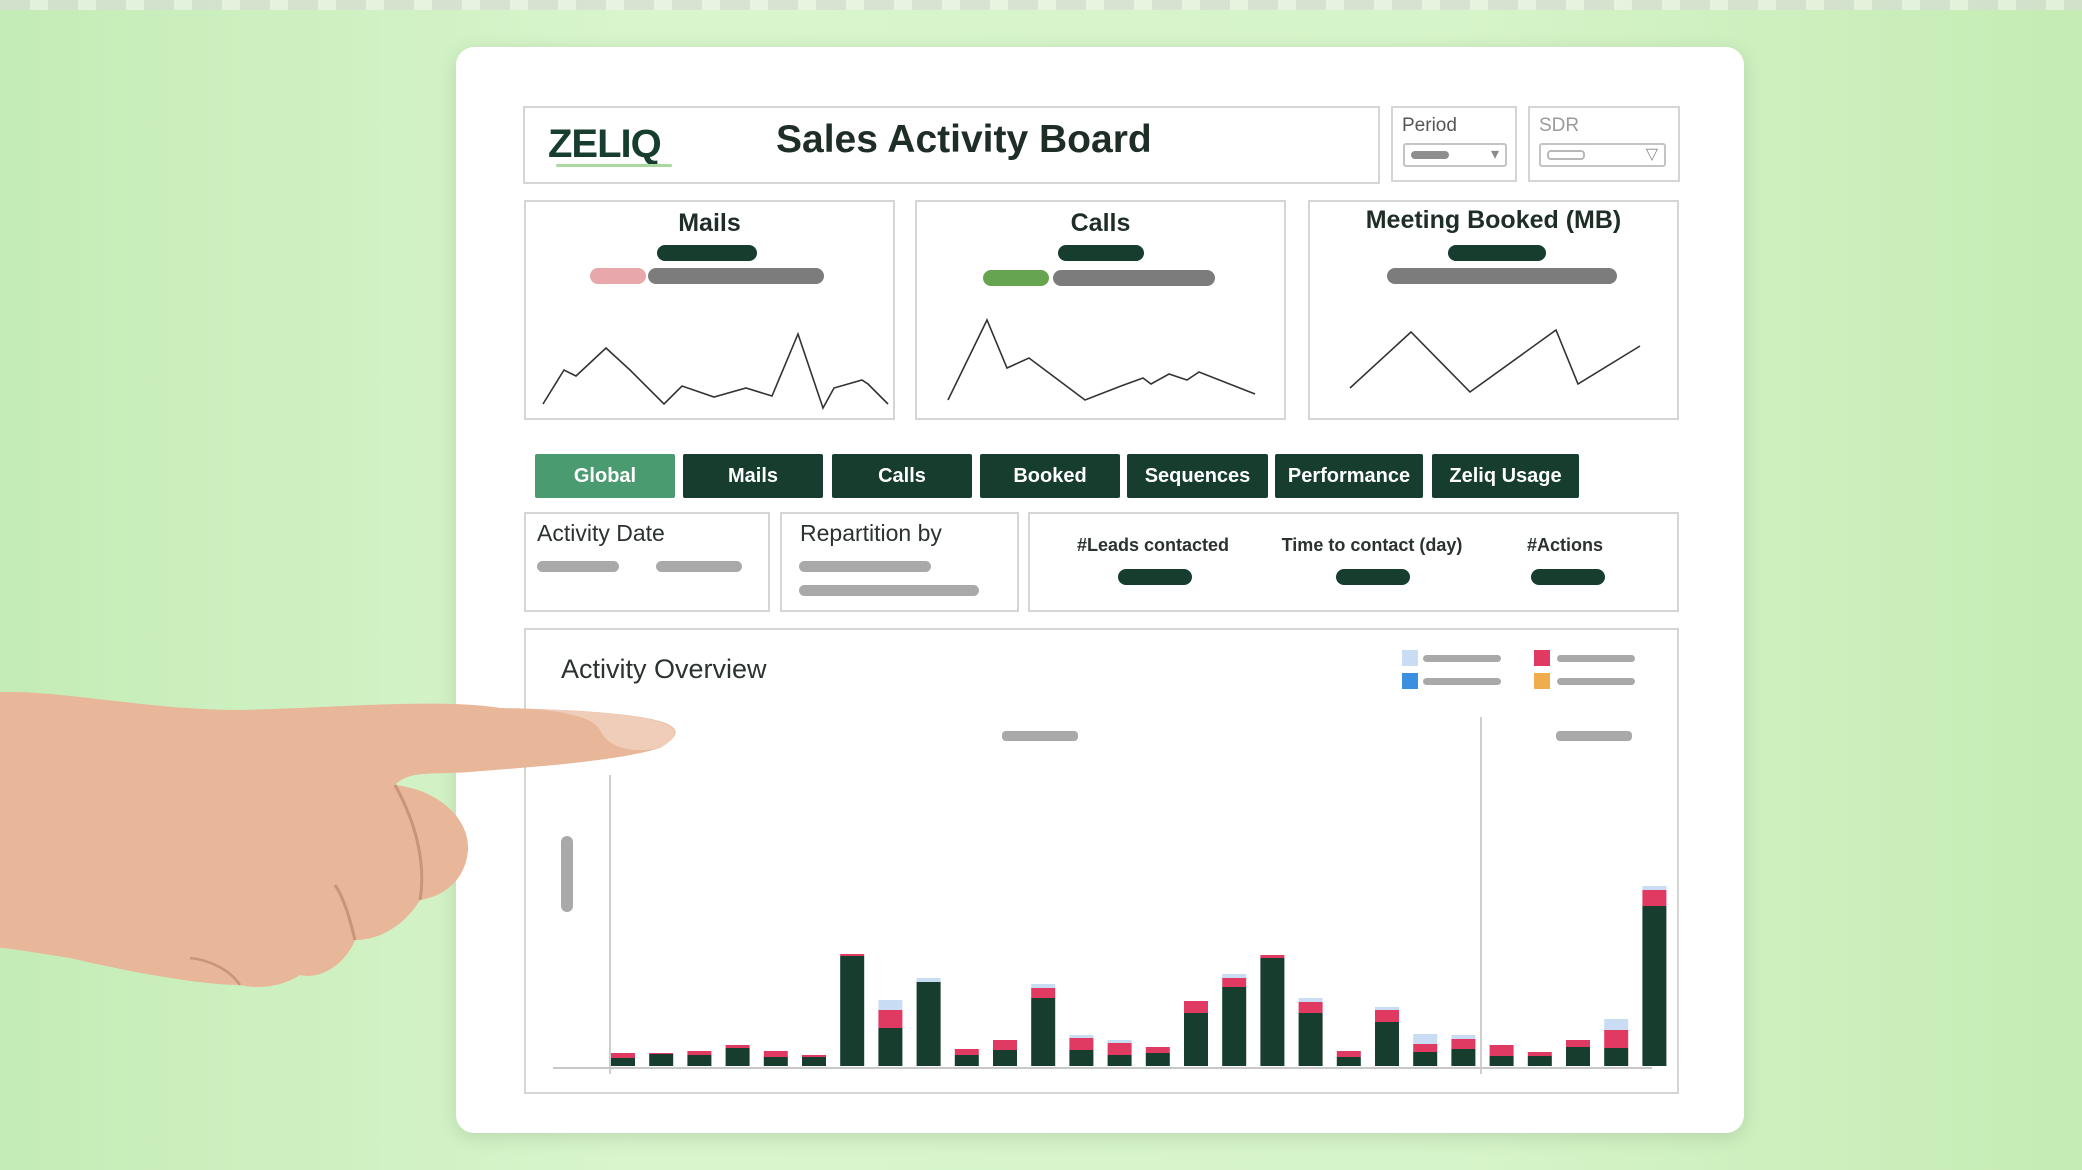 The height and width of the screenshot is (1170, 2082). I want to click on tab-sequences: Sequences, so click(1197, 476).